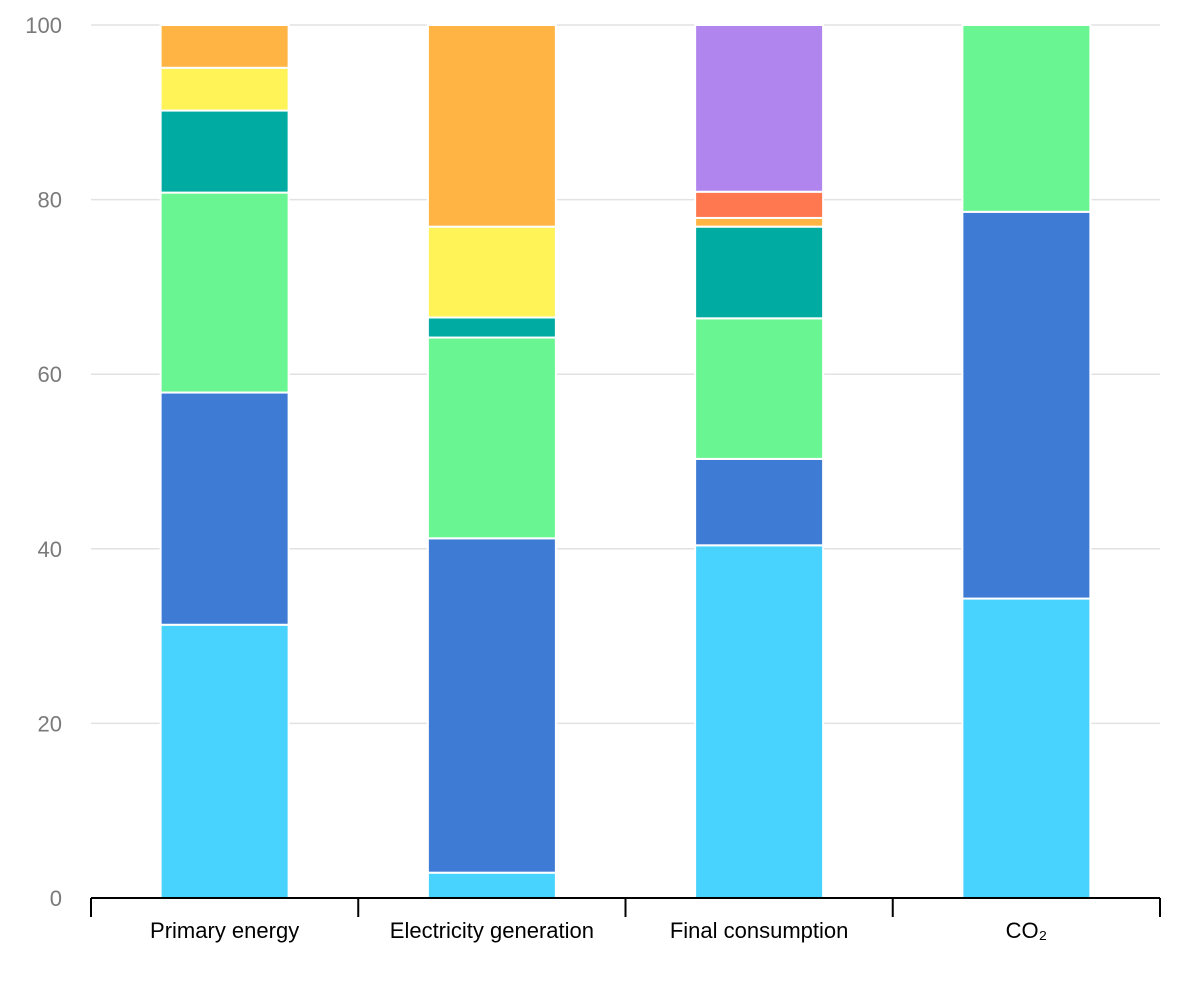  Describe the element at coordinates (50, 549) in the screenshot. I see `y-tick-label-40: 40` at that location.